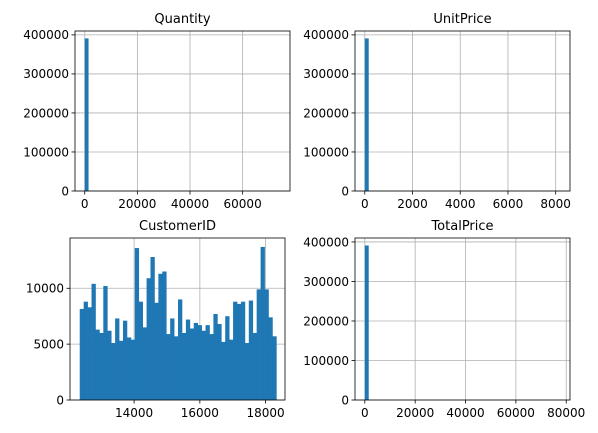 The height and width of the screenshot is (433, 598). I want to click on unitprice-ytick-label: 0, so click(345, 191).